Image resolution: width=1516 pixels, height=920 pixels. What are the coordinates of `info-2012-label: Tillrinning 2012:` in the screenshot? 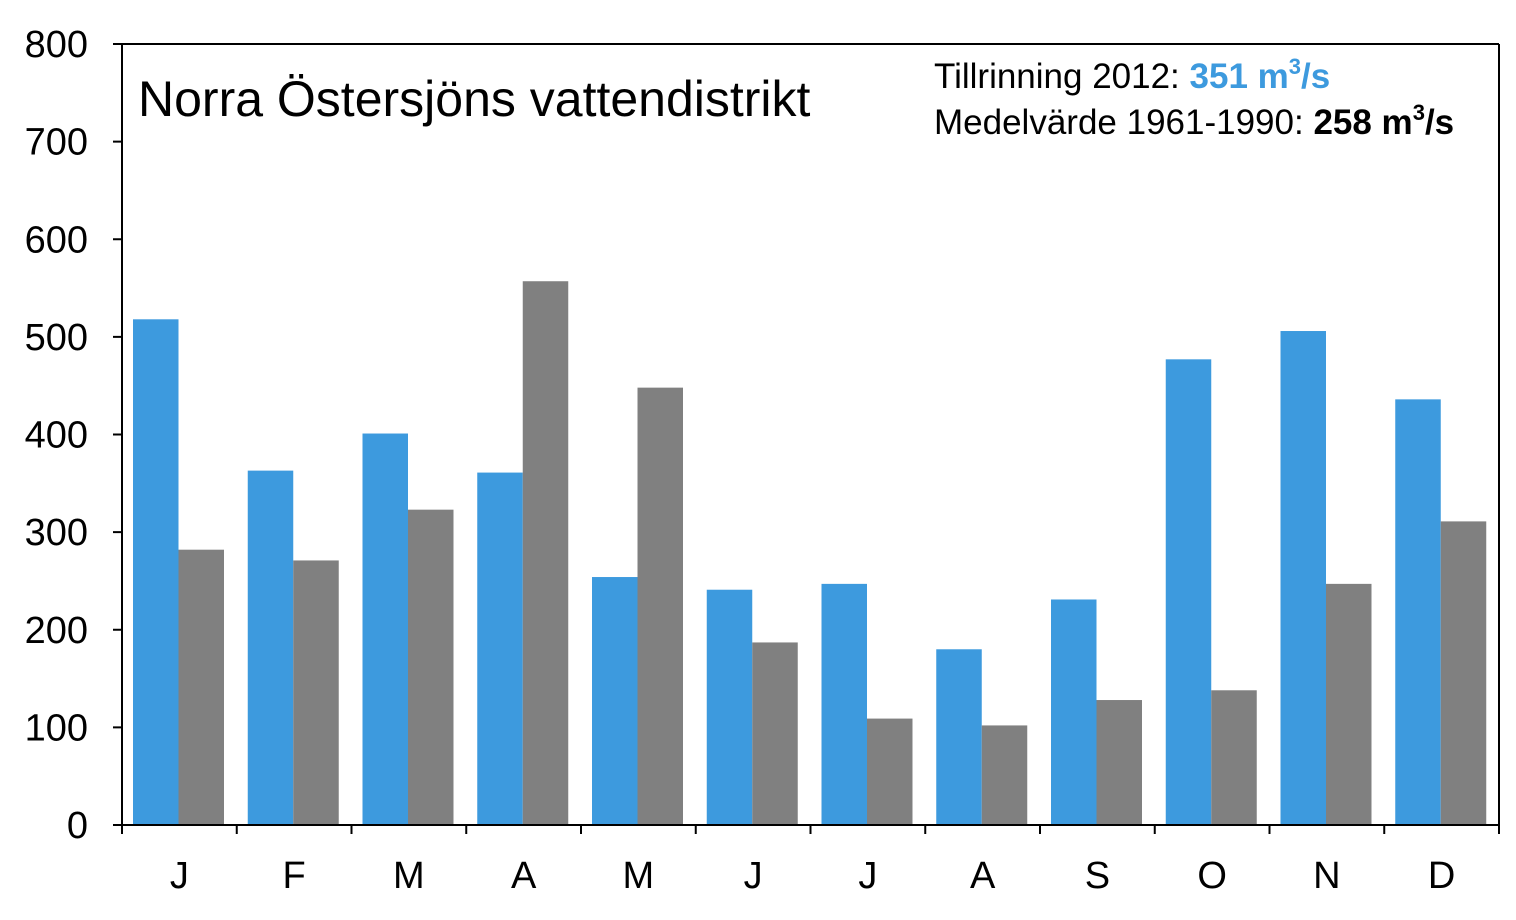 It's located at (1062, 76).